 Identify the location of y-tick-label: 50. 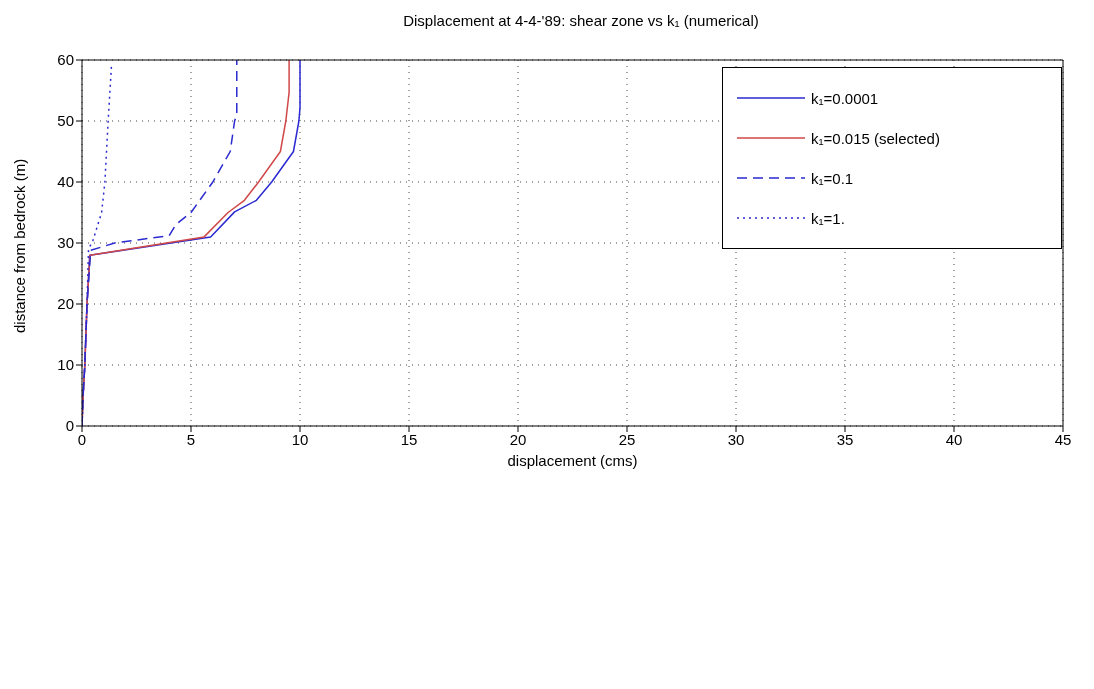
(65, 121).